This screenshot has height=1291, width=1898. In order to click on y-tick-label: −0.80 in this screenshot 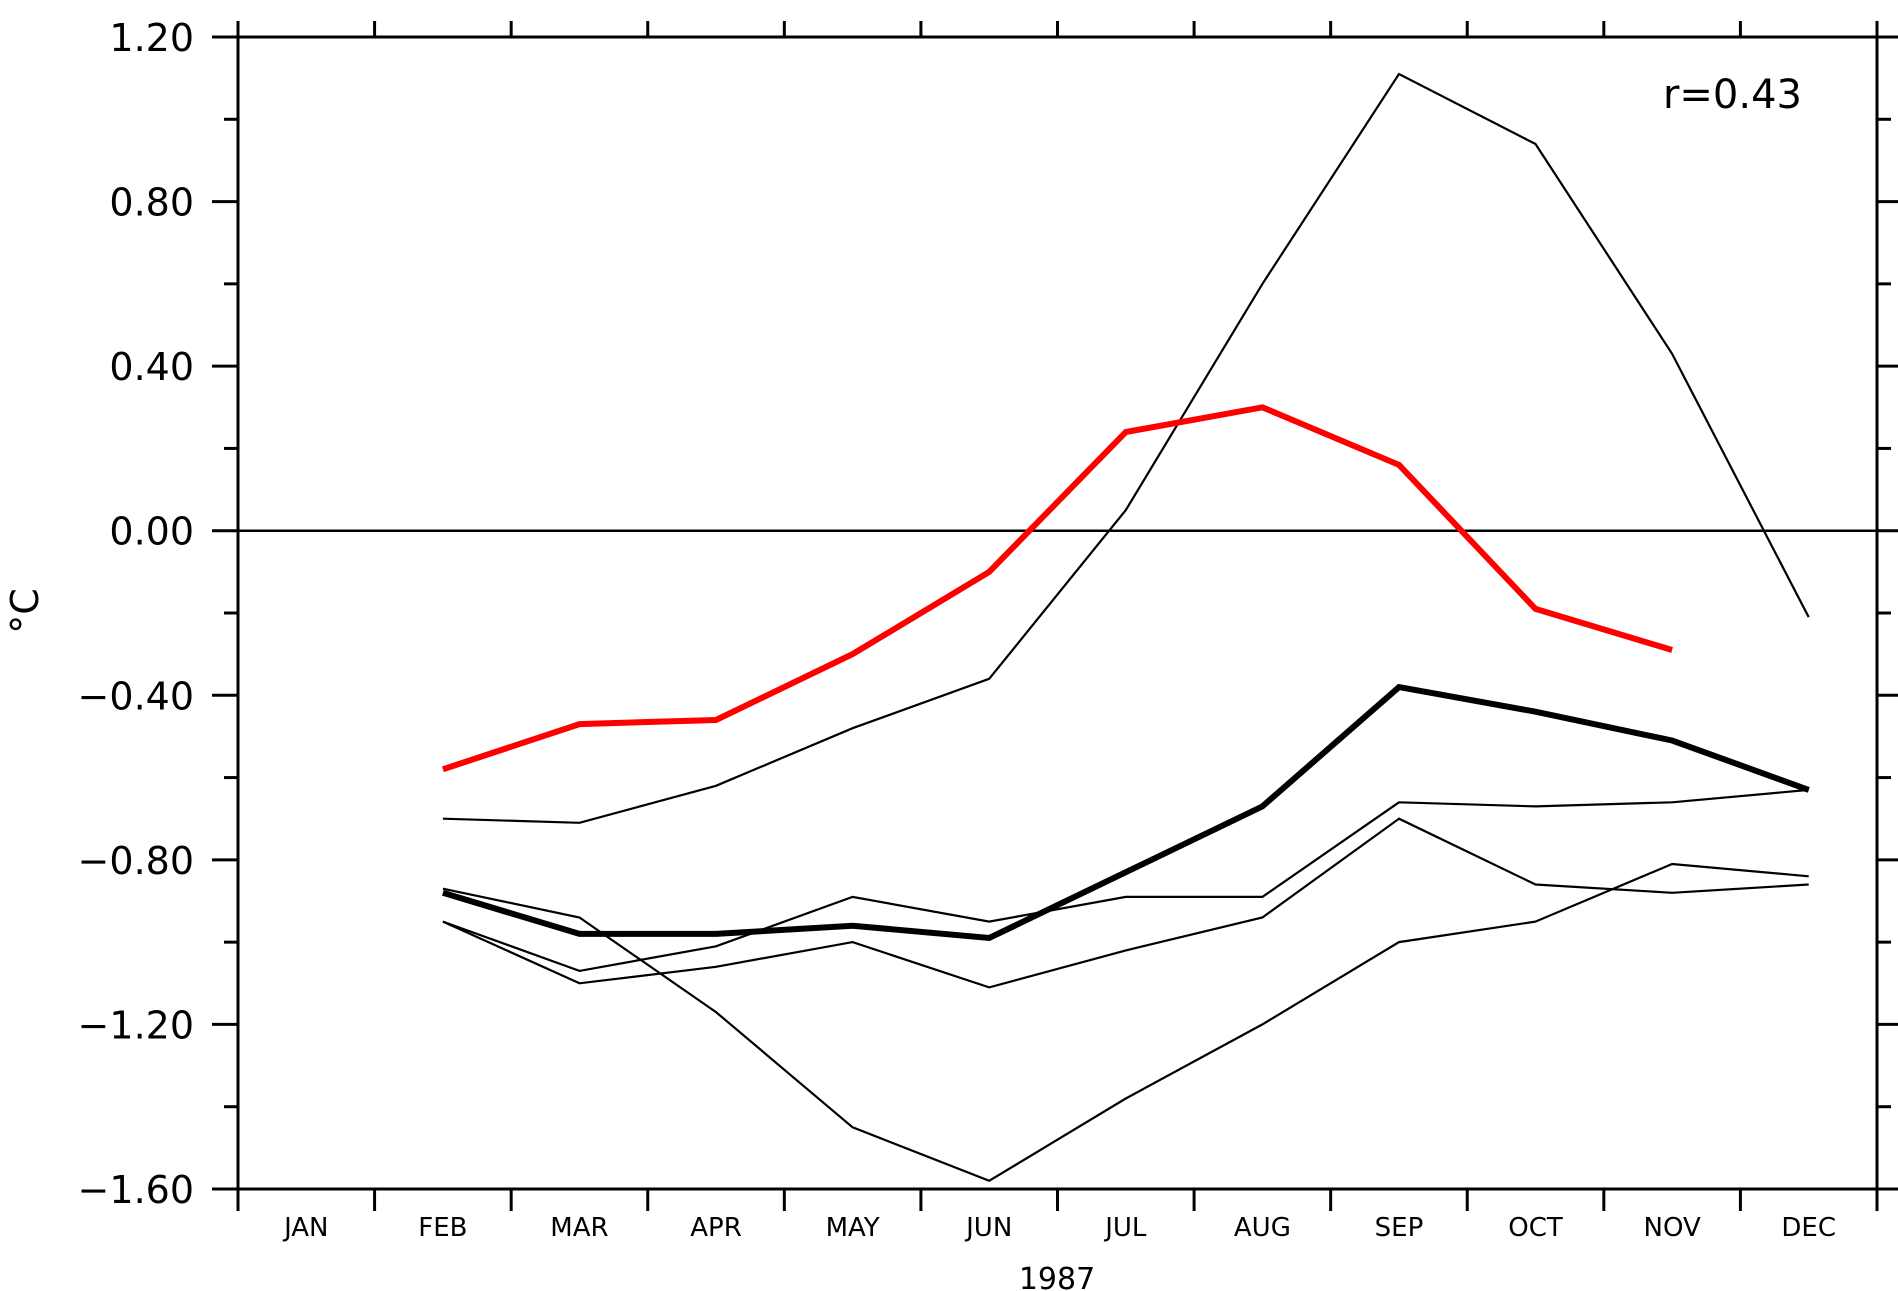, I will do `click(136, 861)`.